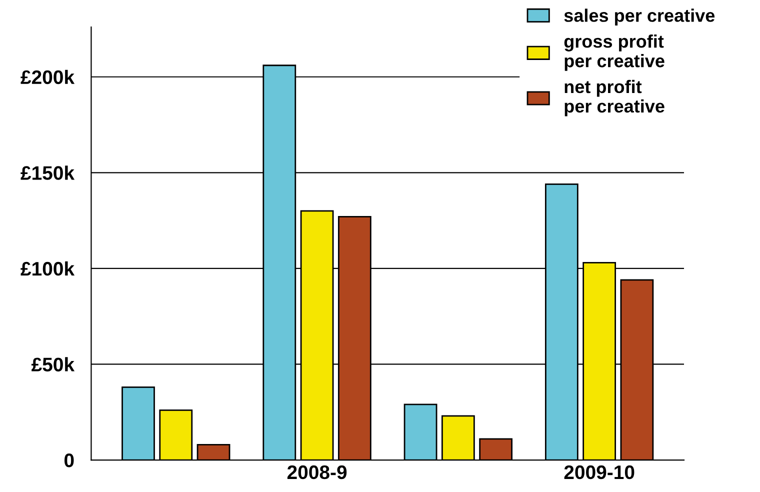 This screenshot has width=760, height=492. What do you see at coordinates (47, 173) in the screenshot?
I see `y-tick-label: £150k` at bounding box center [47, 173].